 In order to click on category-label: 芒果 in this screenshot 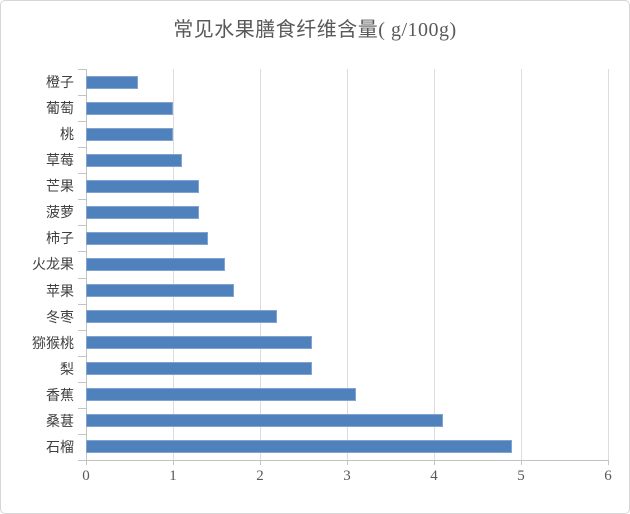, I will do `click(60, 188)`.